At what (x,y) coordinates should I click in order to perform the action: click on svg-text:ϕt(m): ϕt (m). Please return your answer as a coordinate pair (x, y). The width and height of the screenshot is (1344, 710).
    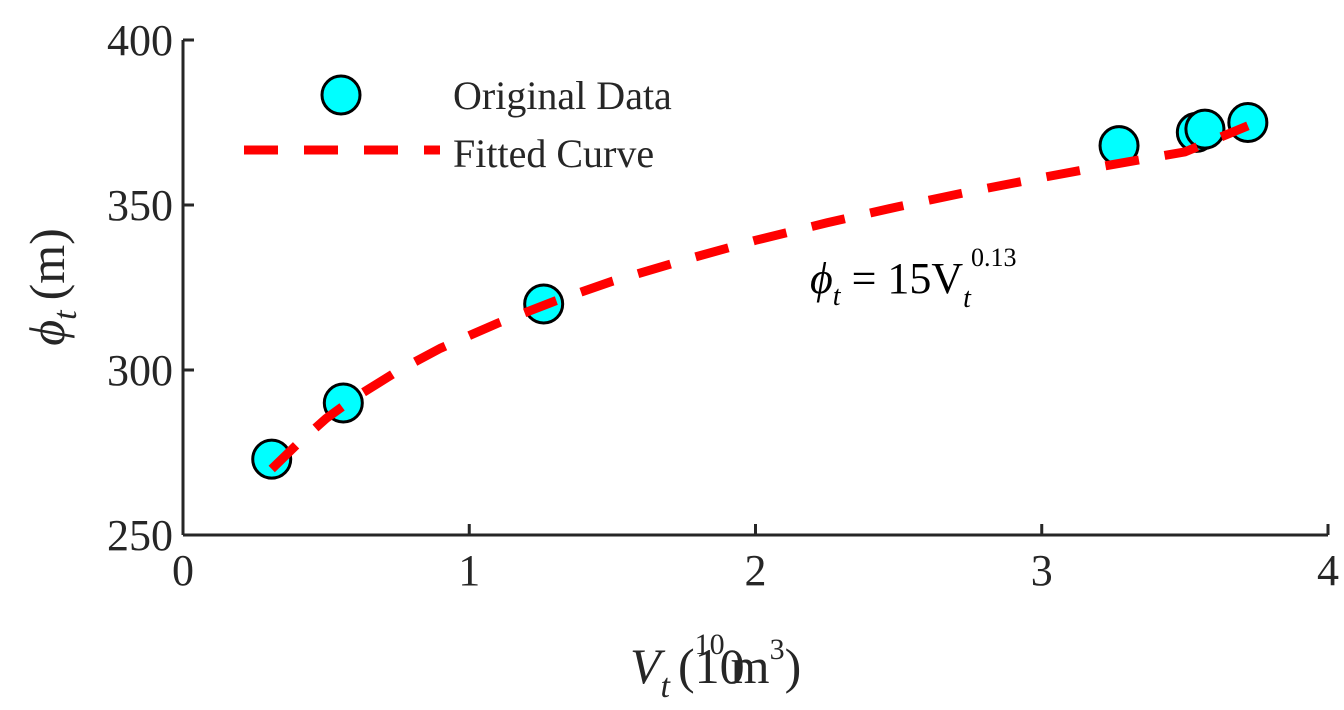
    Looking at the image, I should click on (51, 287).